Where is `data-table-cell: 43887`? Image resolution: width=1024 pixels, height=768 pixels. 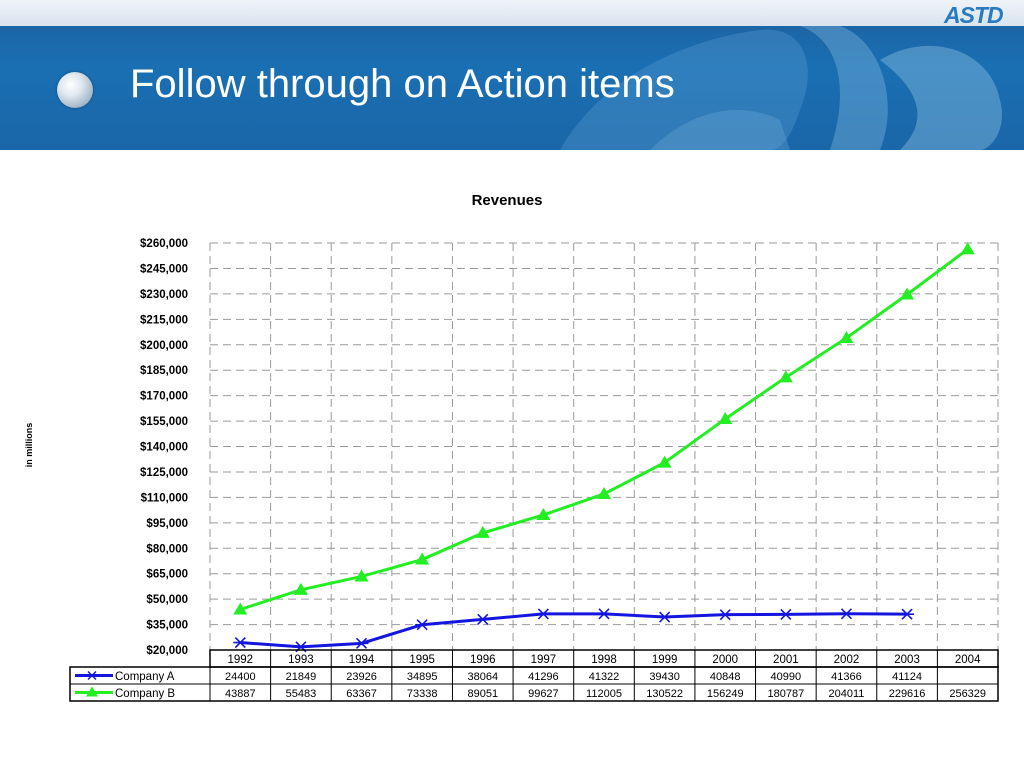
data-table-cell: 43887 is located at coordinates (240, 694).